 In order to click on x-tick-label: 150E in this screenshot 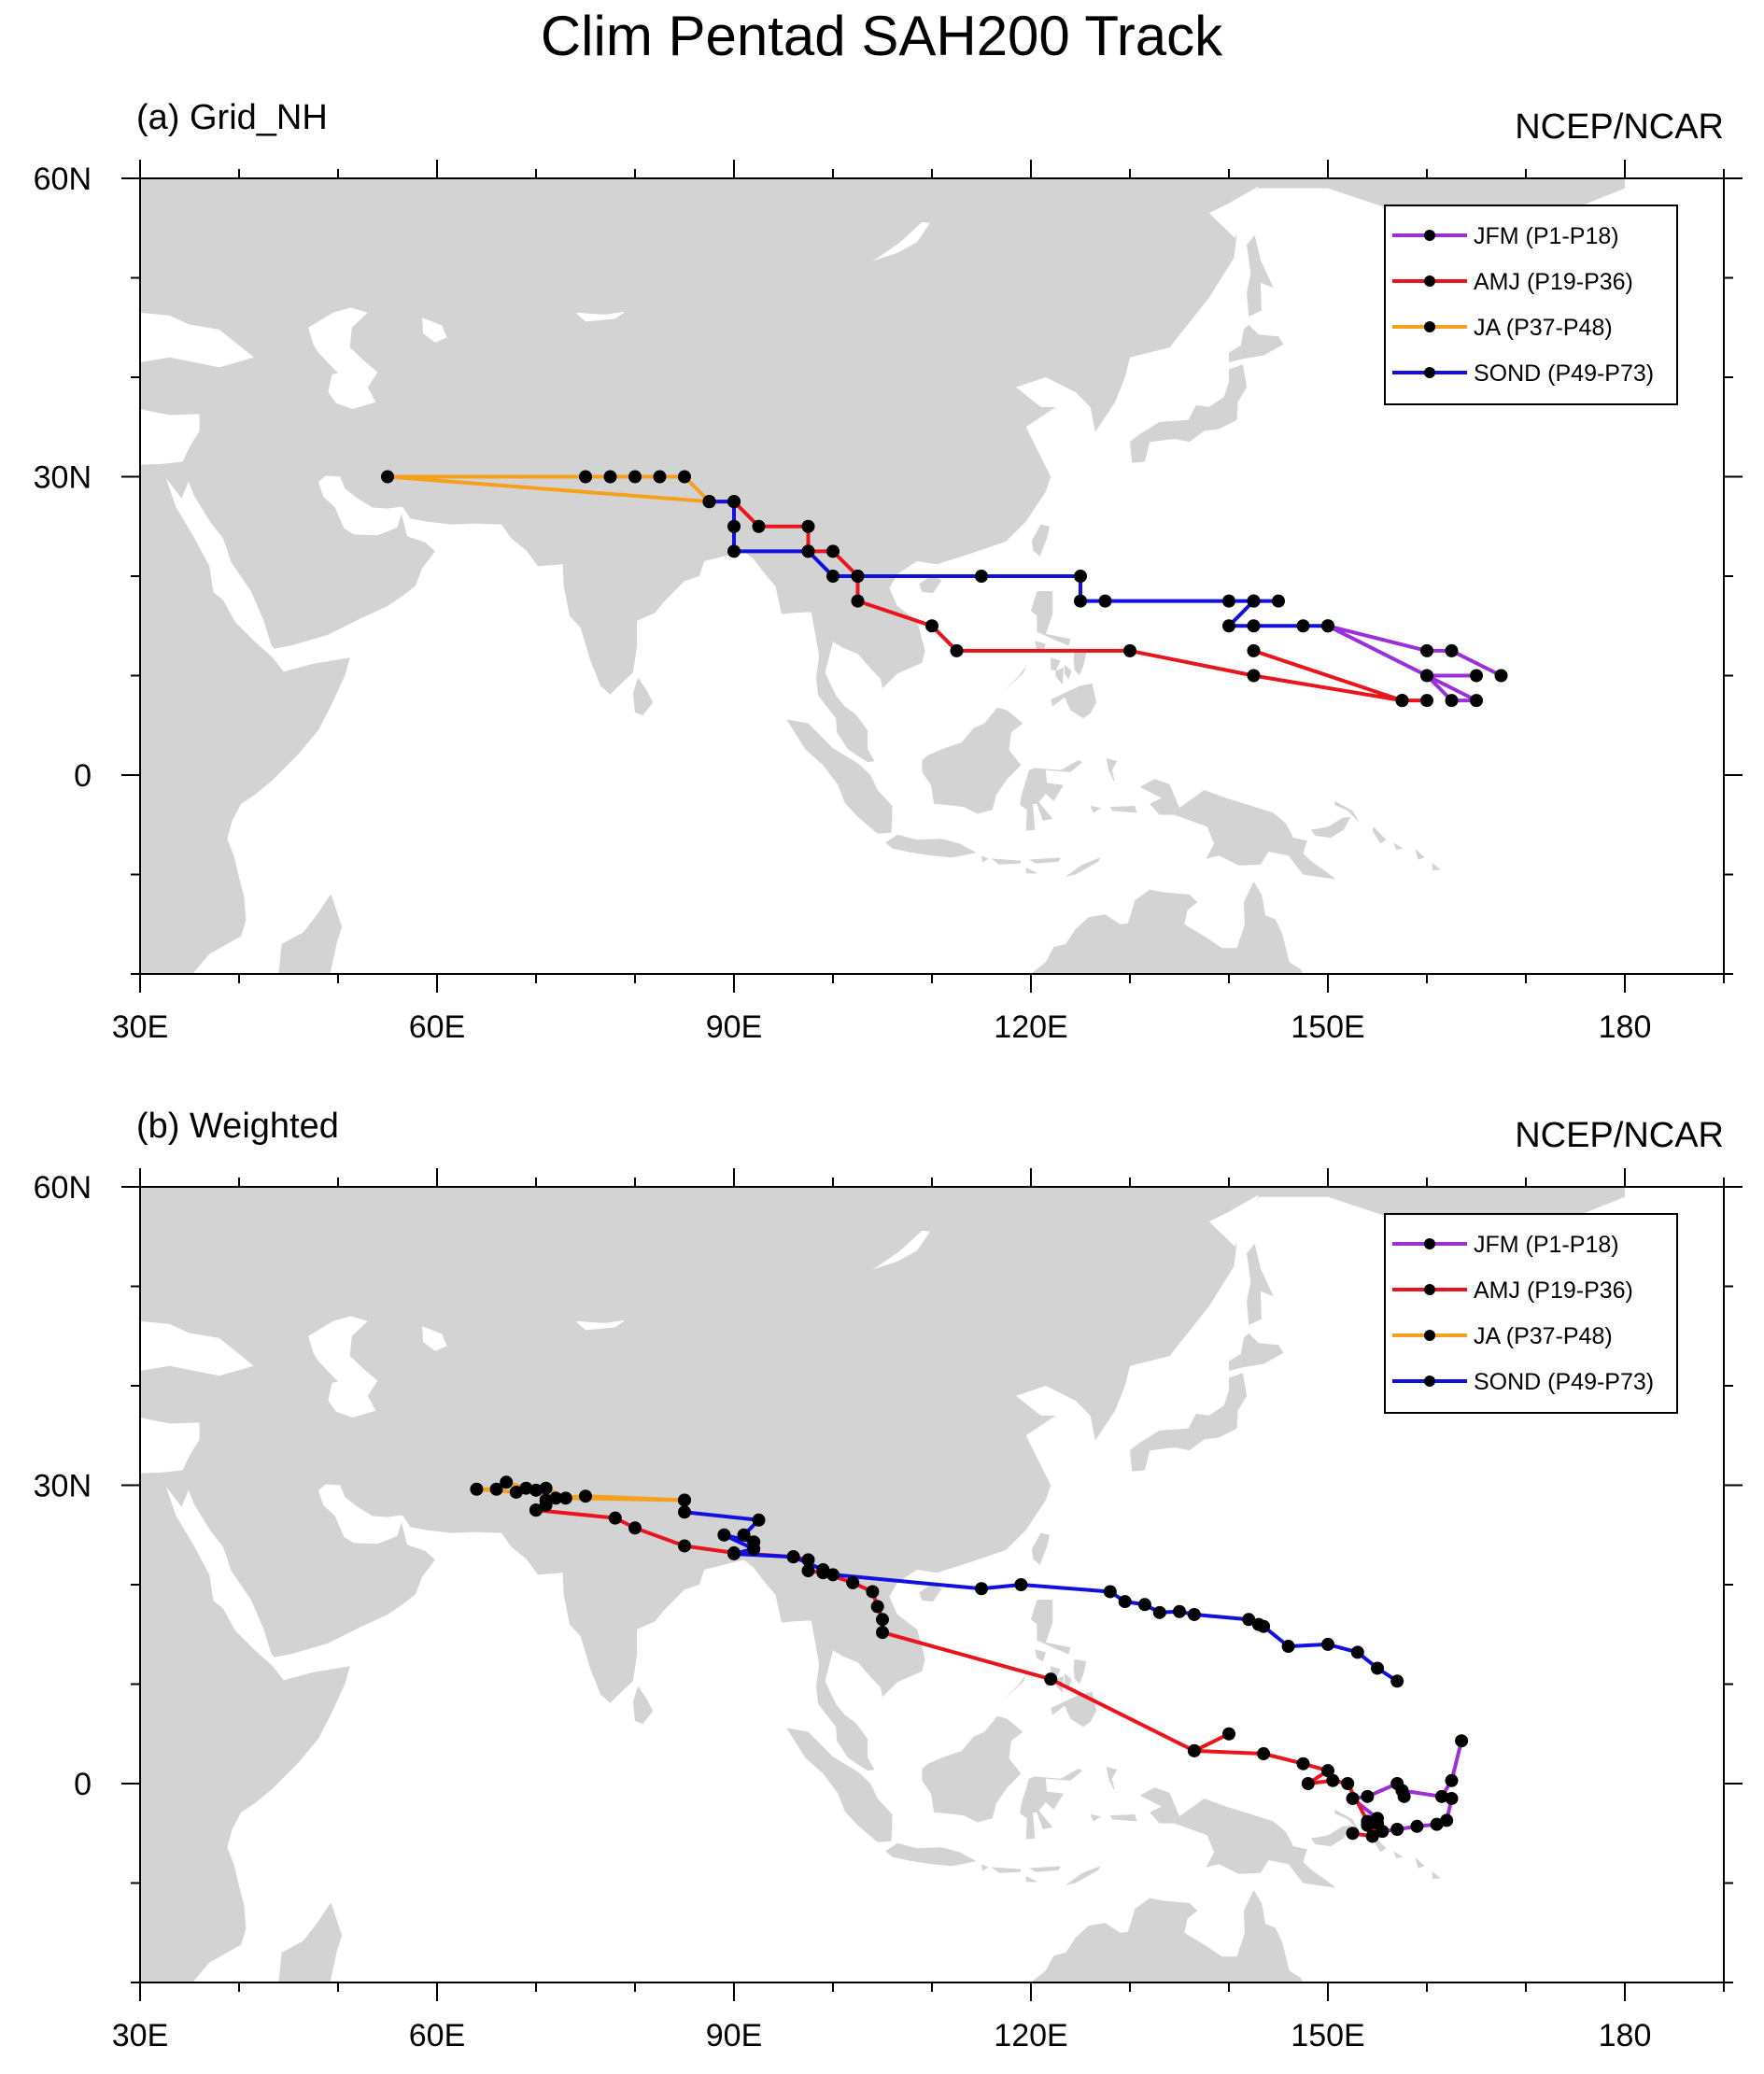, I will do `click(1327, 1027)`.